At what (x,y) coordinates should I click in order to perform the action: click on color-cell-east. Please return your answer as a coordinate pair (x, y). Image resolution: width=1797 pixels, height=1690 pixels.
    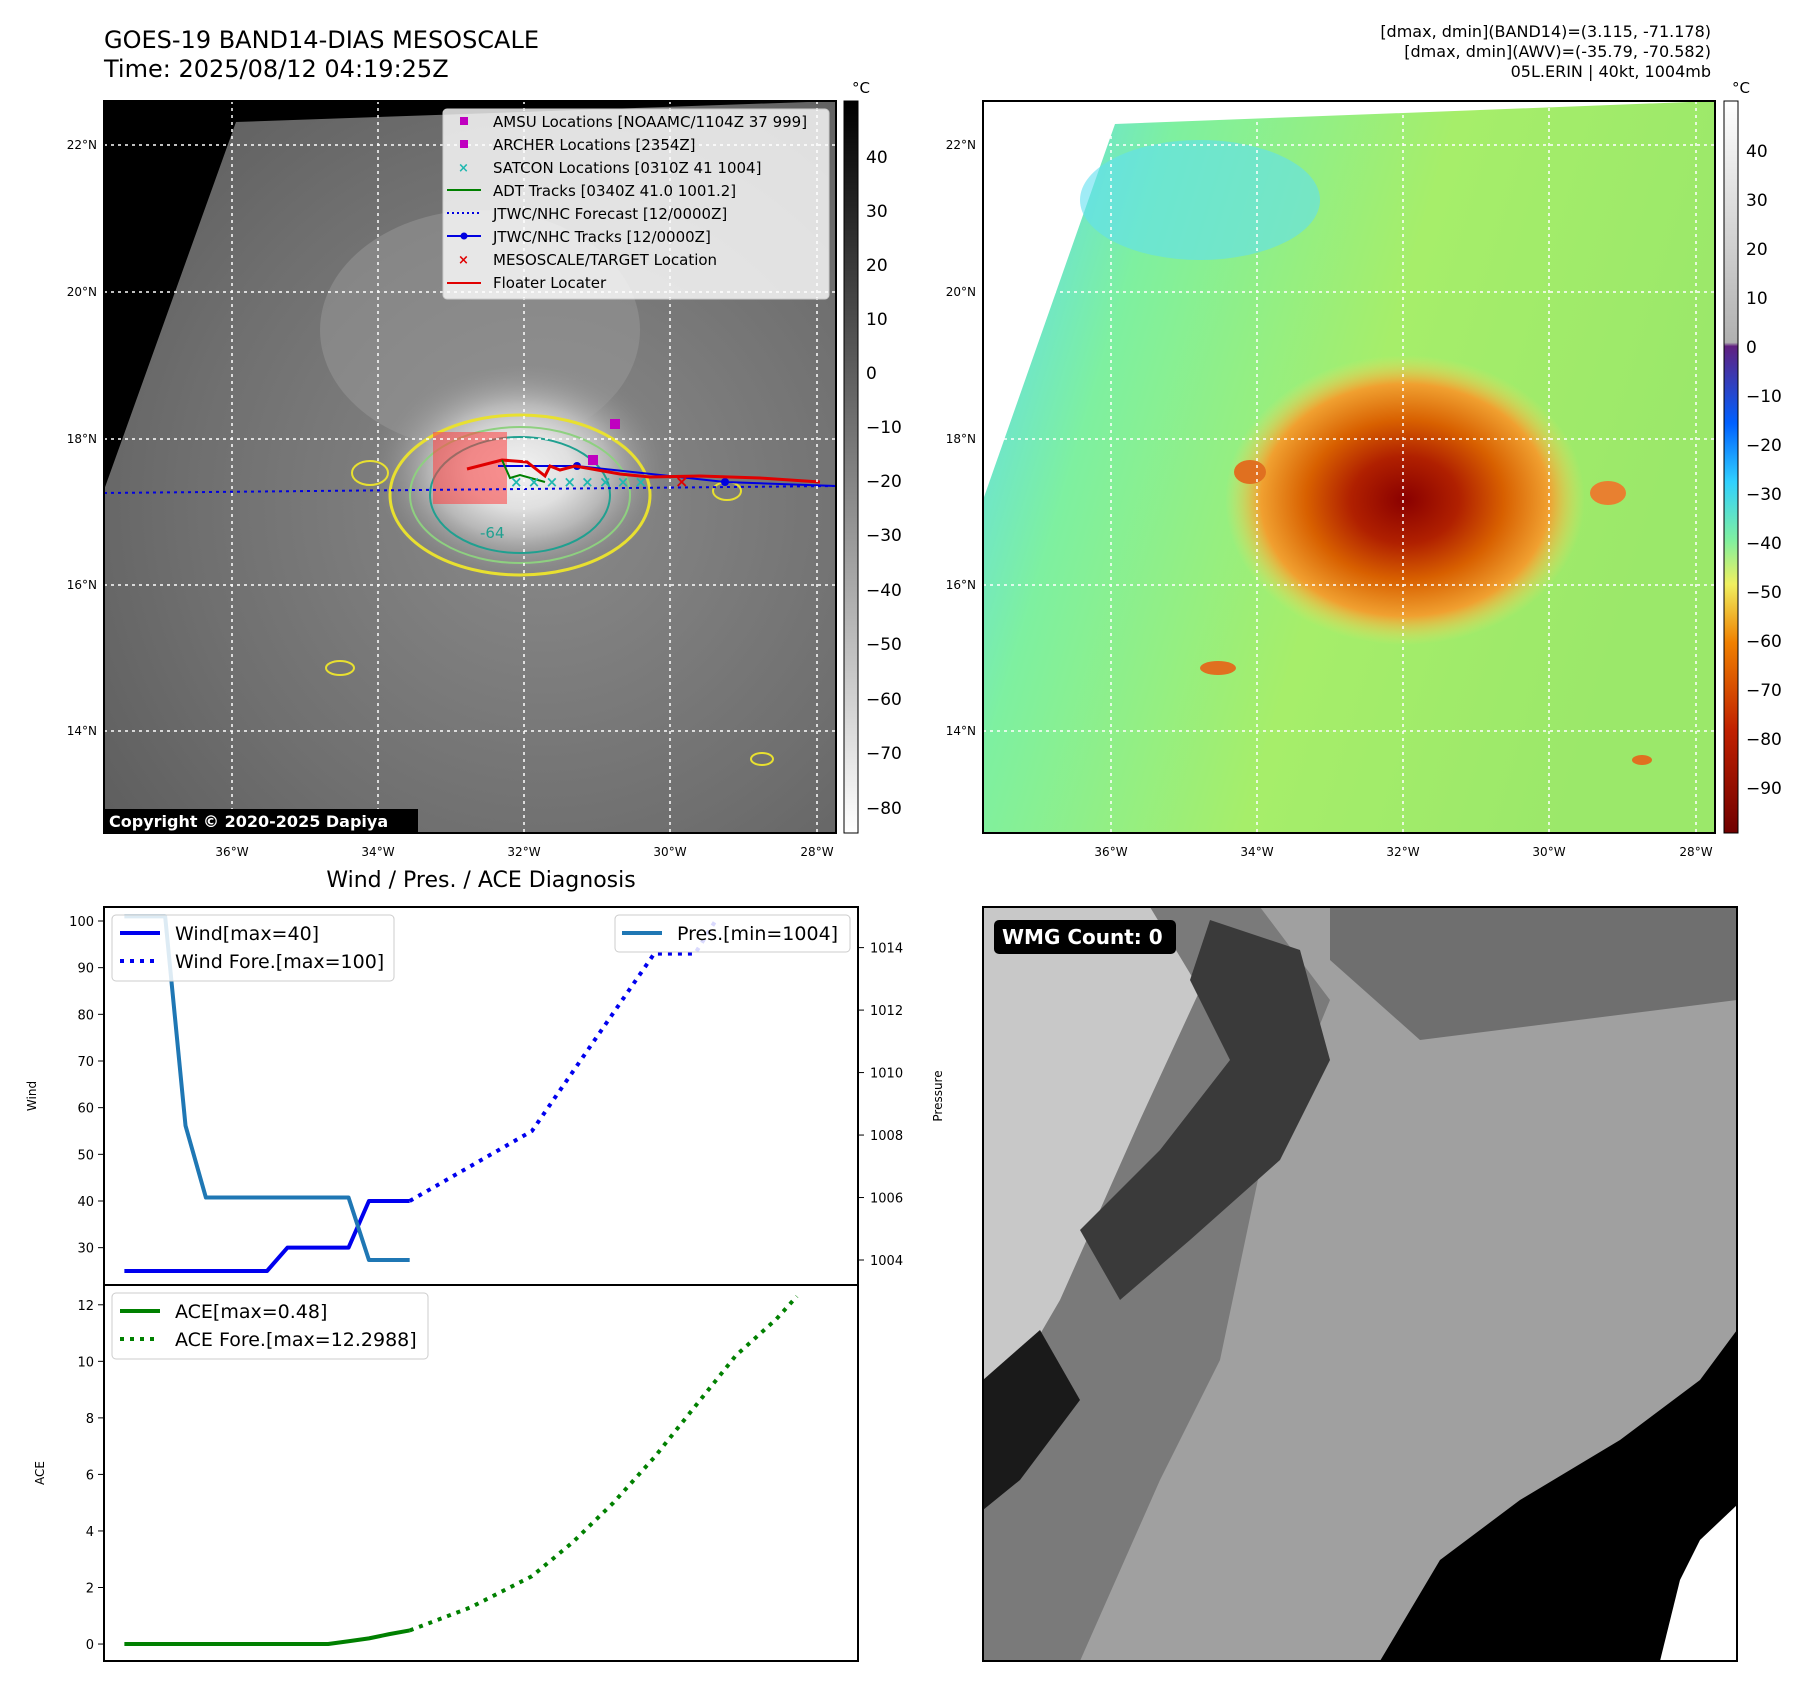
    Looking at the image, I should click on (1608, 493).